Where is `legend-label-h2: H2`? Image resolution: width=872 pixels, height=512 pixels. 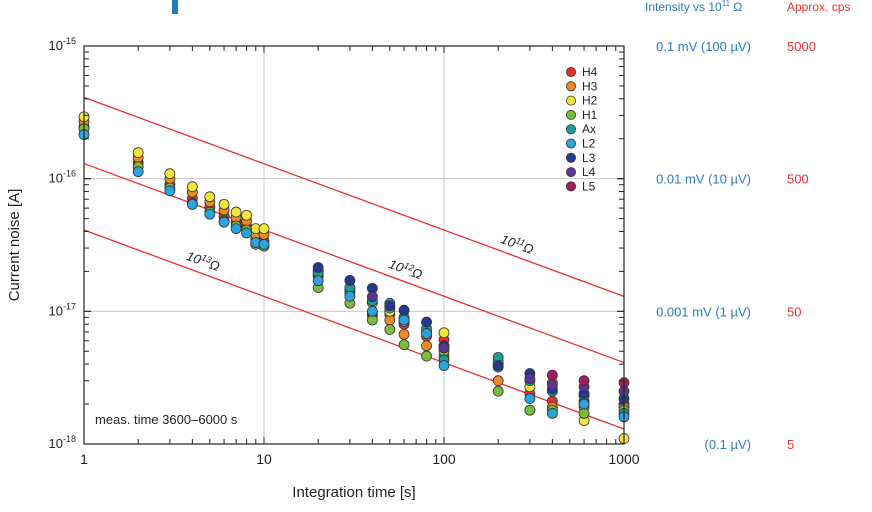 legend-label-h2: H2 is located at coordinates (590, 101).